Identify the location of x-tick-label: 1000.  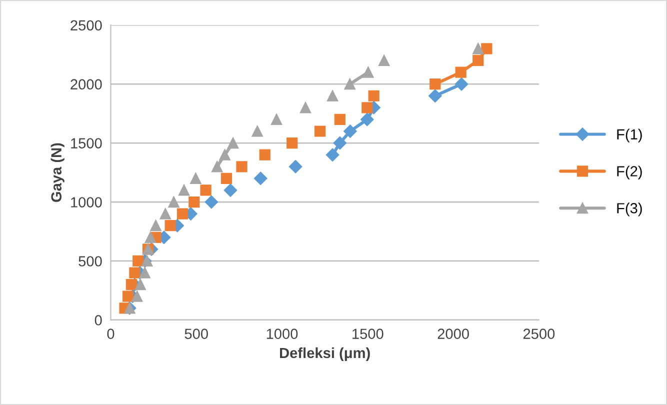
(282, 333).